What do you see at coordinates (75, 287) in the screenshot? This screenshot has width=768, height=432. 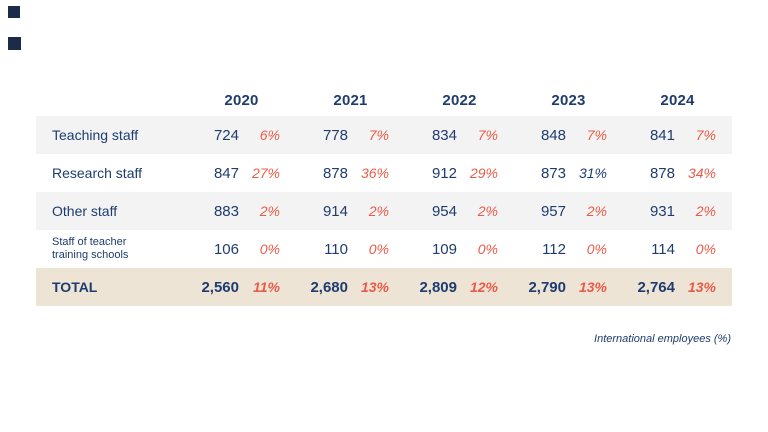 I see `row-label: TOTAL` at bounding box center [75, 287].